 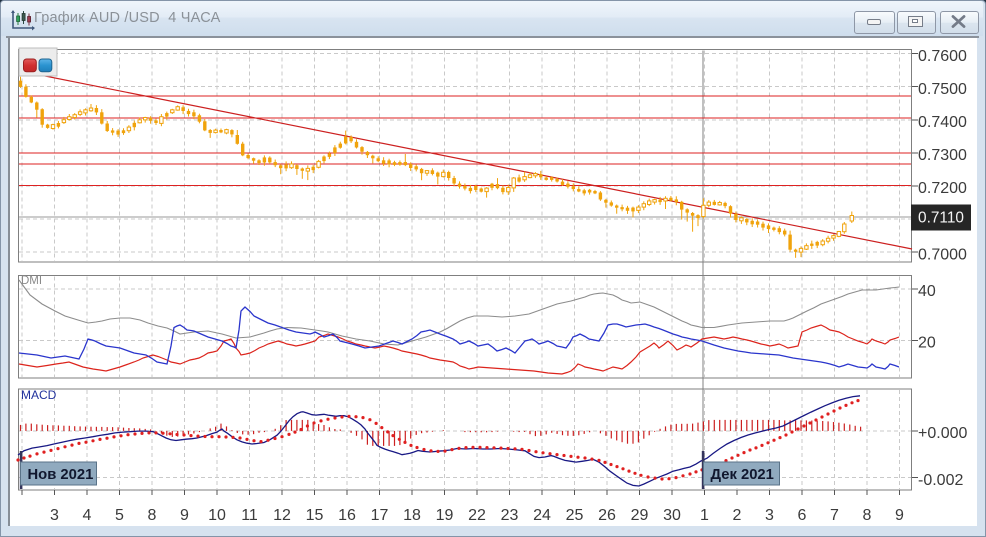 What do you see at coordinates (927, 291) in the screenshot?
I see `svg-text: 40` at bounding box center [927, 291].